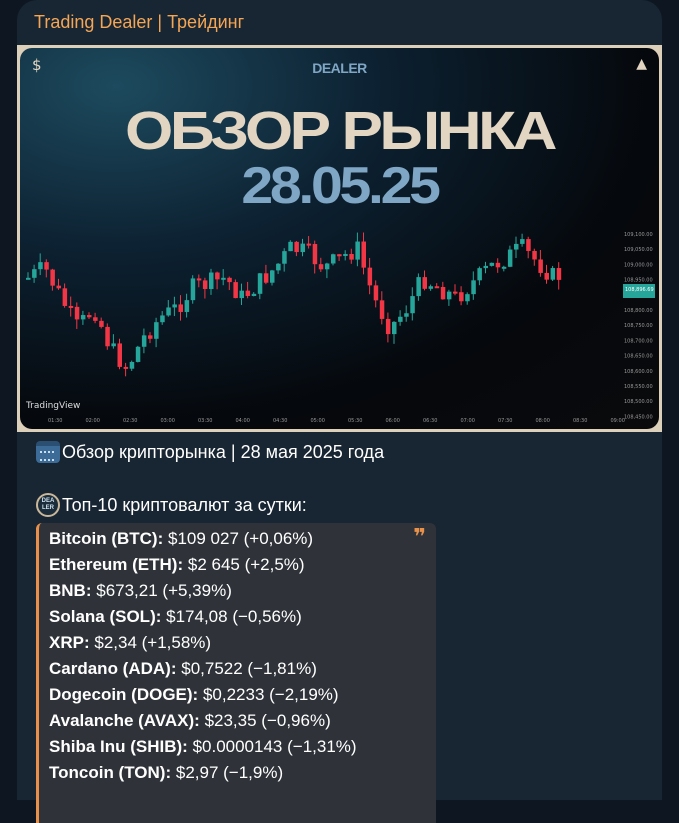  I want to click on price-tick: 108,550.00, so click(638, 387).